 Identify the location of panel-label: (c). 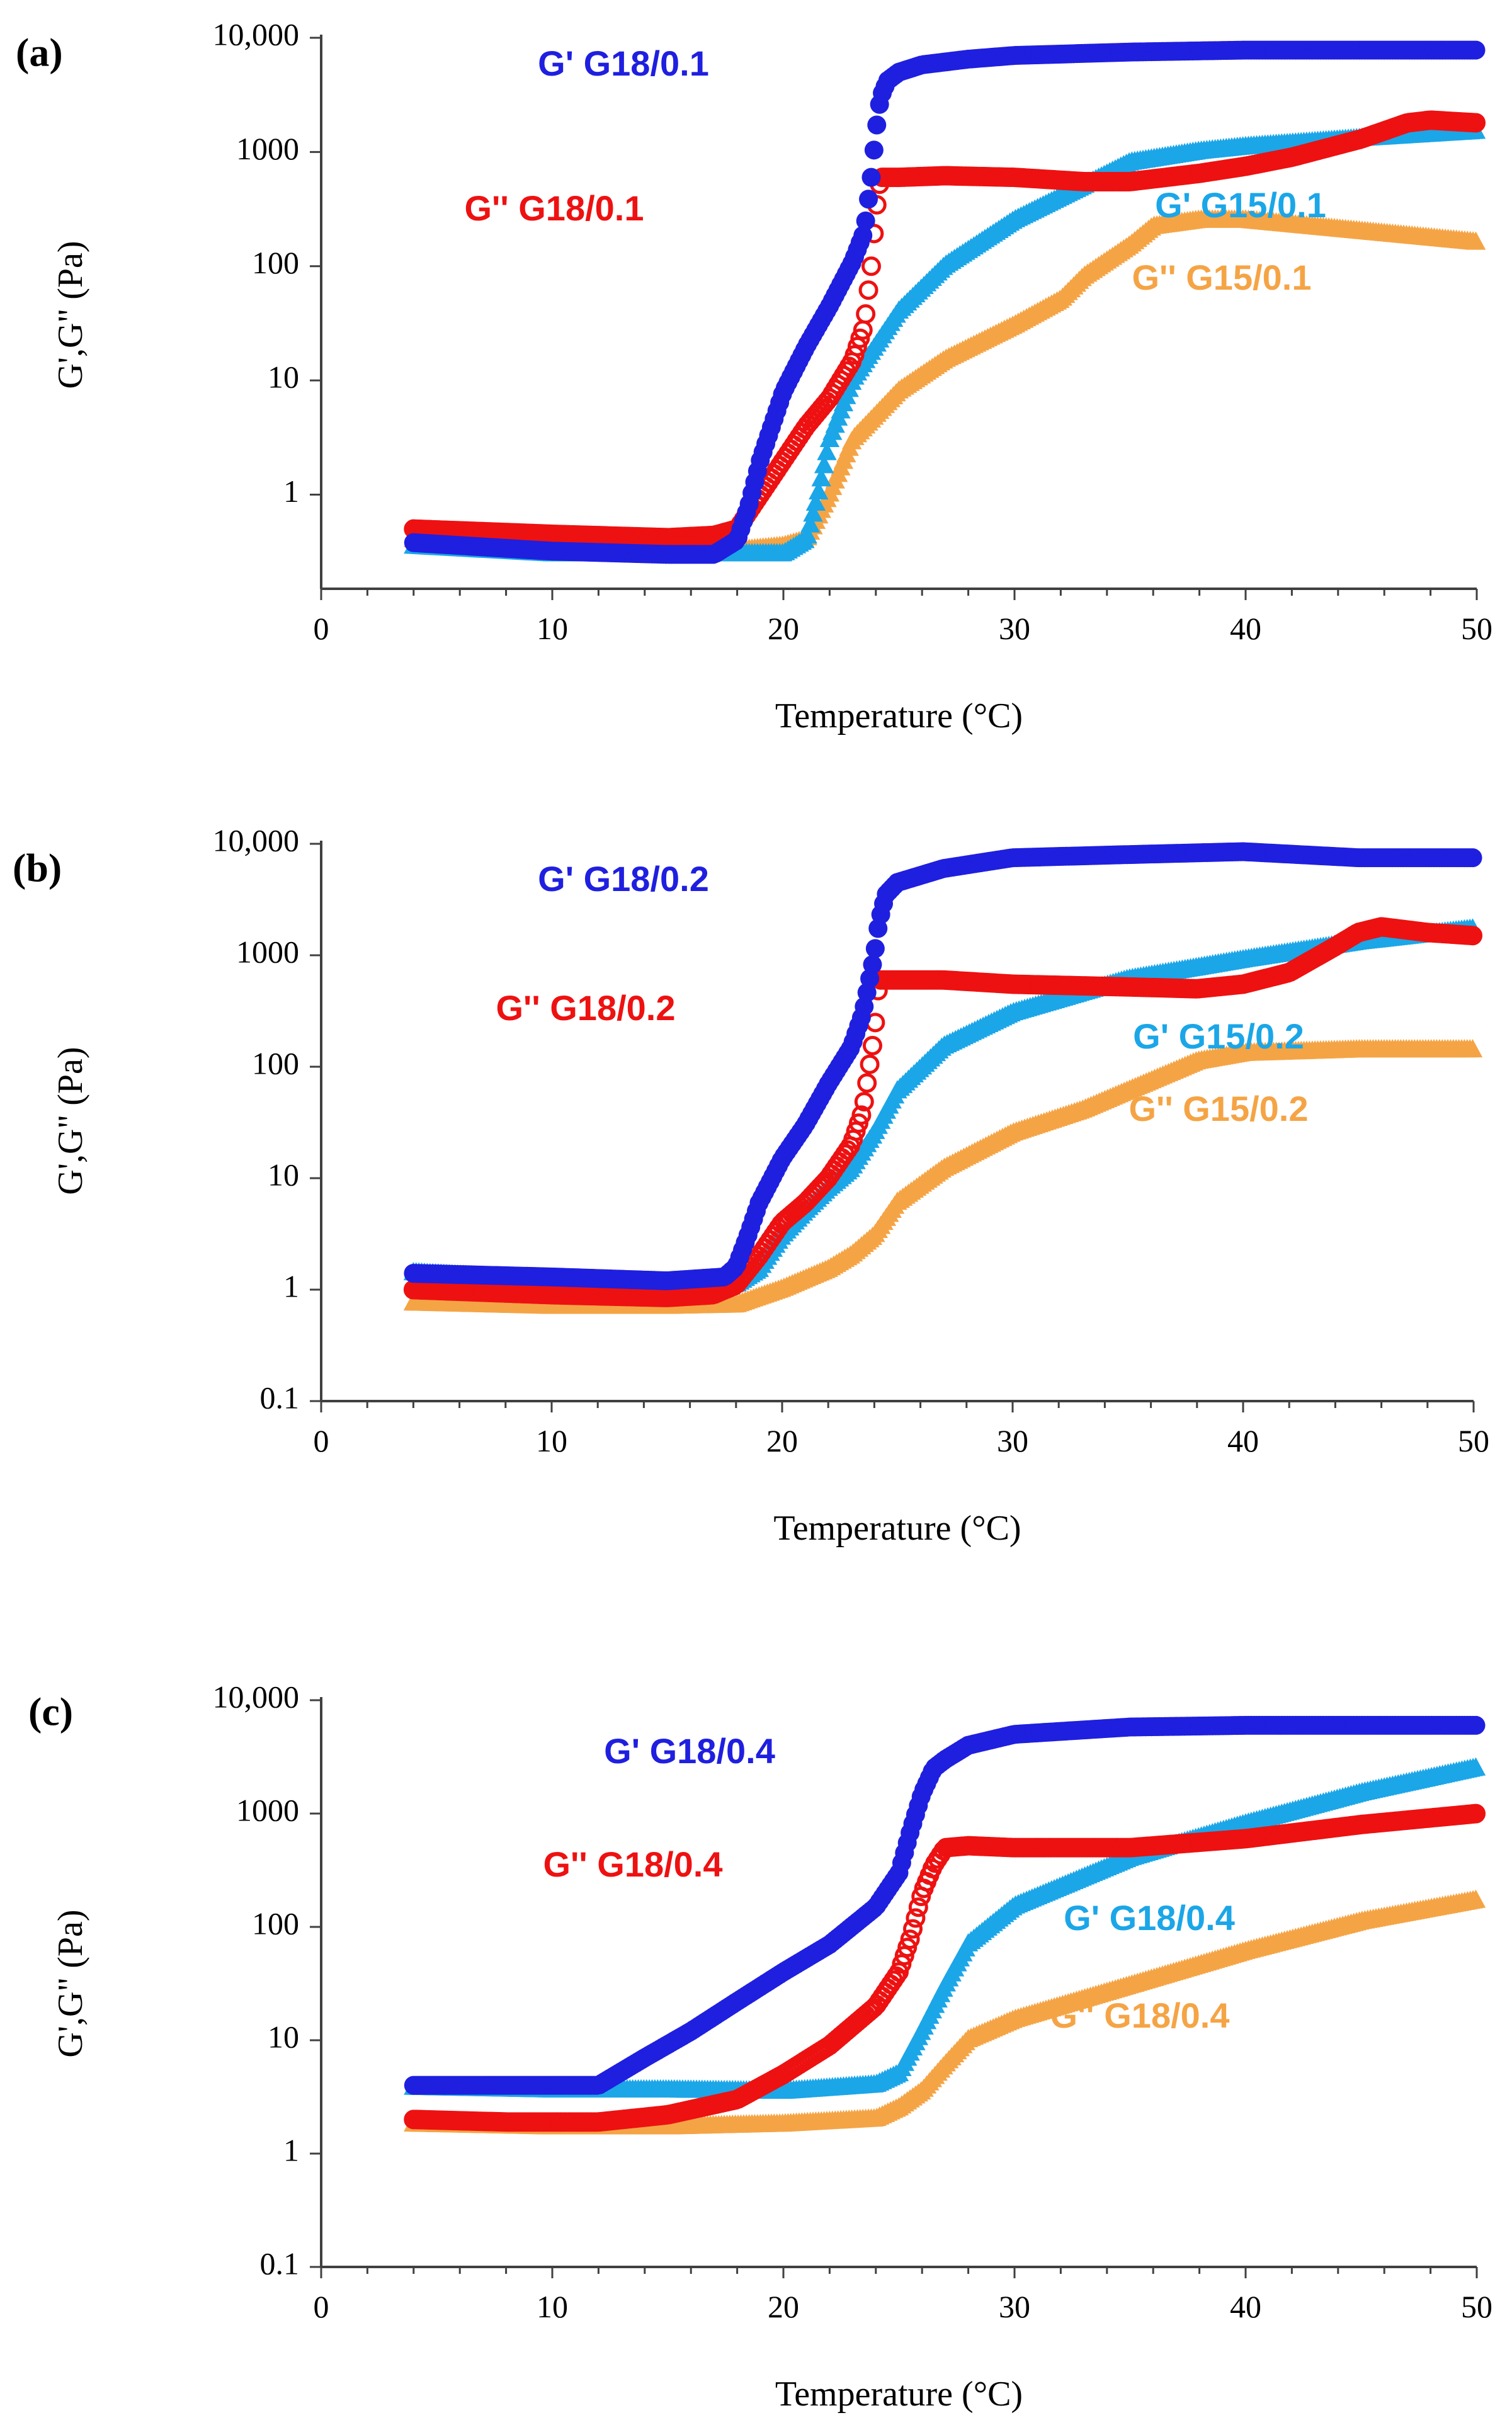
(51, 1712).